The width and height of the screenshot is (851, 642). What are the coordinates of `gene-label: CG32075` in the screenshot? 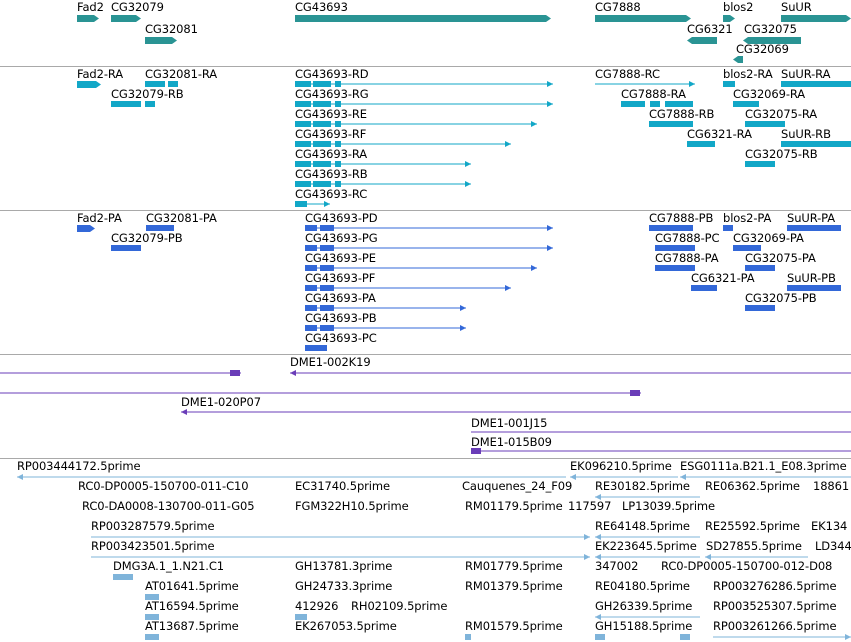 It's located at (770, 29).